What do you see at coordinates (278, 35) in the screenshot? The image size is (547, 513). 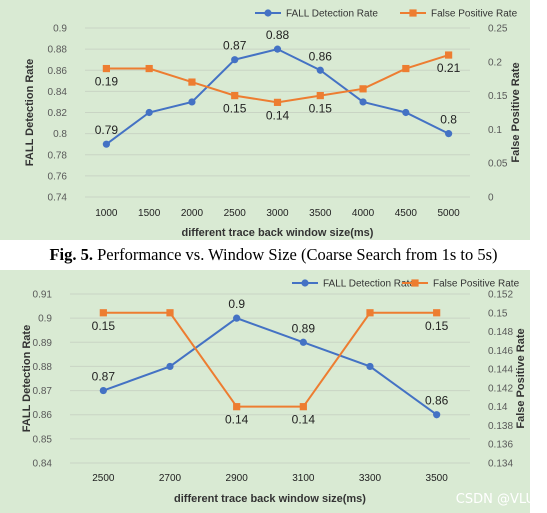 I see `data-label: 0.88` at bounding box center [278, 35].